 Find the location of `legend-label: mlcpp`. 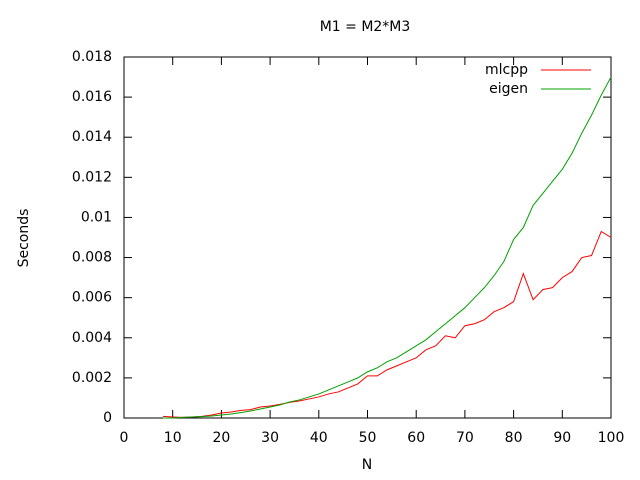

legend-label: mlcpp is located at coordinates (506, 70).